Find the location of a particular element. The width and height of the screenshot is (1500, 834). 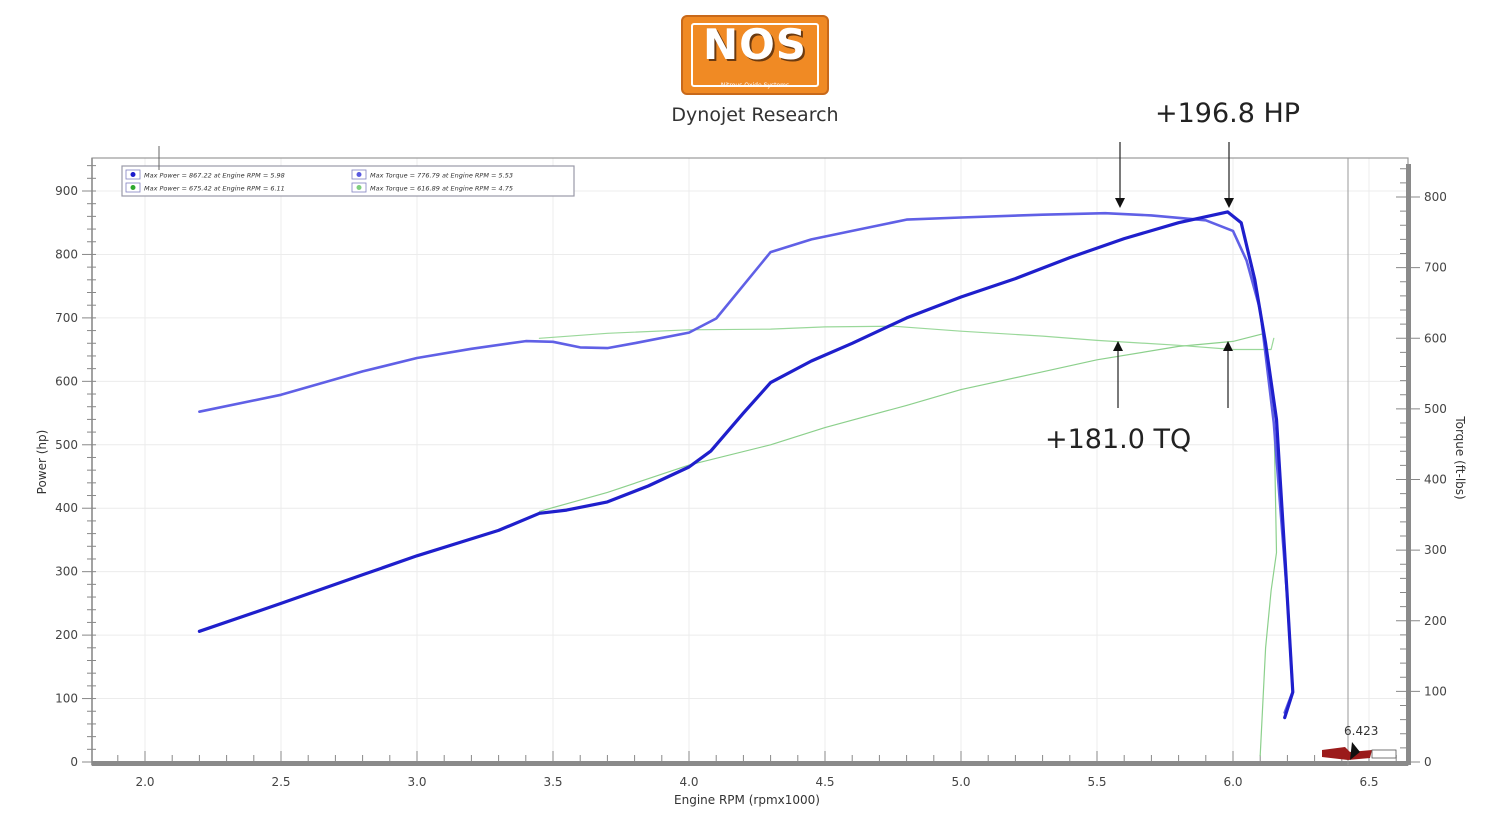

tq-arrow-left-head is located at coordinates (1118, 346).